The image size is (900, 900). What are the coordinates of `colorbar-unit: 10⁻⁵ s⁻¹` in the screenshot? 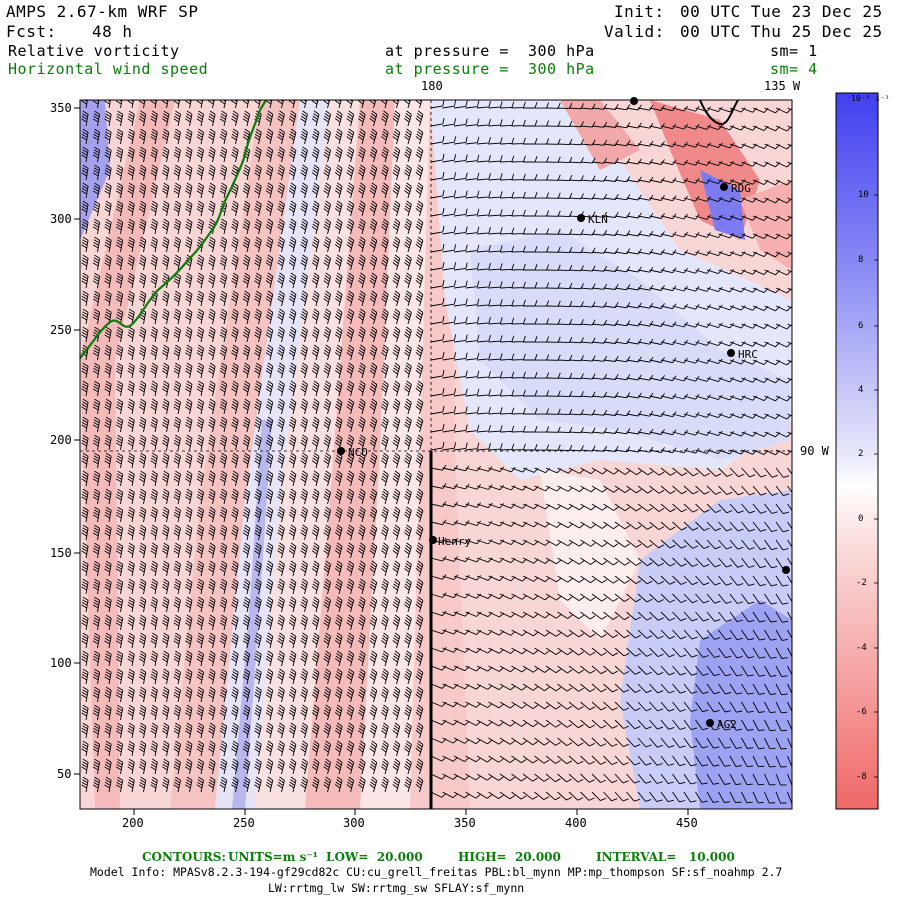 It's located at (870, 98).